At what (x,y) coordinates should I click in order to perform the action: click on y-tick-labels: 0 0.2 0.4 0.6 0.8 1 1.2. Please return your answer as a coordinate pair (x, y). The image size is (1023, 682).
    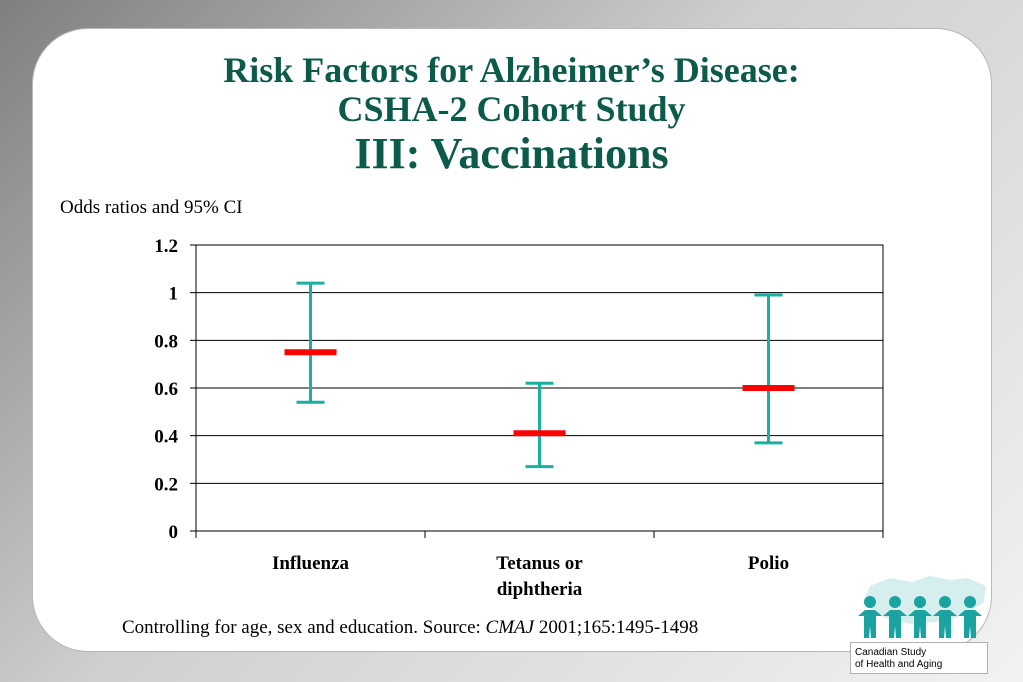
    Looking at the image, I should click on (166, 389).